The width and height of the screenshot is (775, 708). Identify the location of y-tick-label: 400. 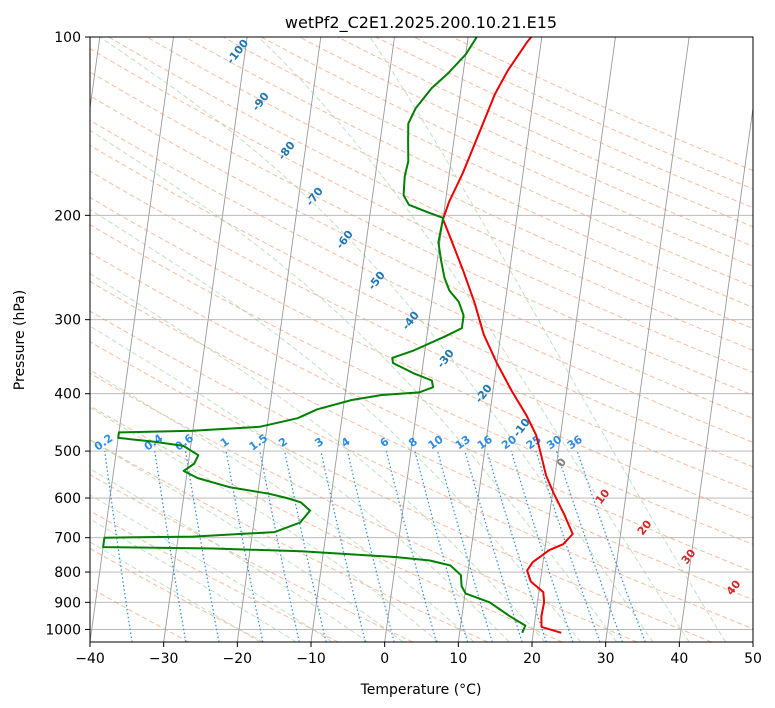
(67, 395).